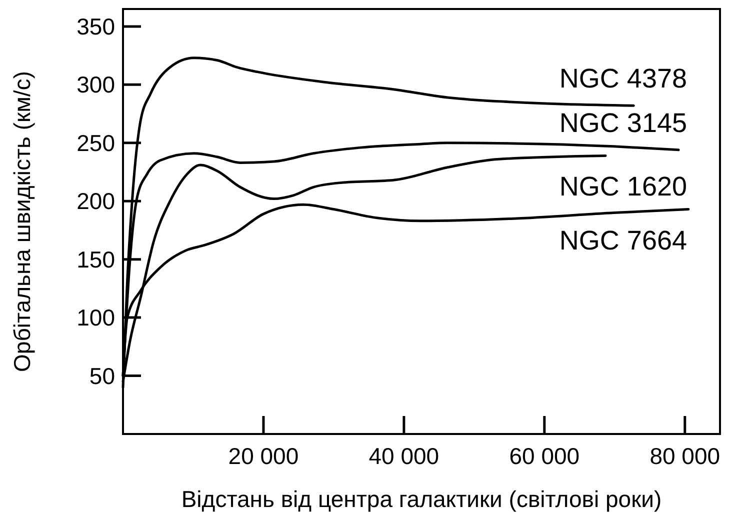 Image resolution: width=748 pixels, height=523 pixels. What do you see at coordinates (623, 240) in the screenshot?
I see `series-label: NGC 7664` at bounding box center [623, 240].